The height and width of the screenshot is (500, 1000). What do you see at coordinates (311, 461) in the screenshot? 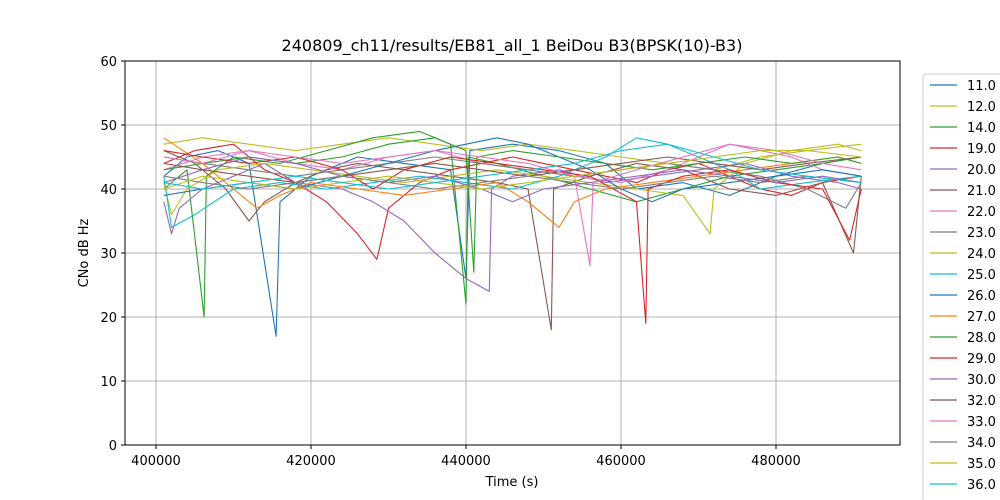
I see `x-tick-label: 420000` at bounding box center [311, 461].